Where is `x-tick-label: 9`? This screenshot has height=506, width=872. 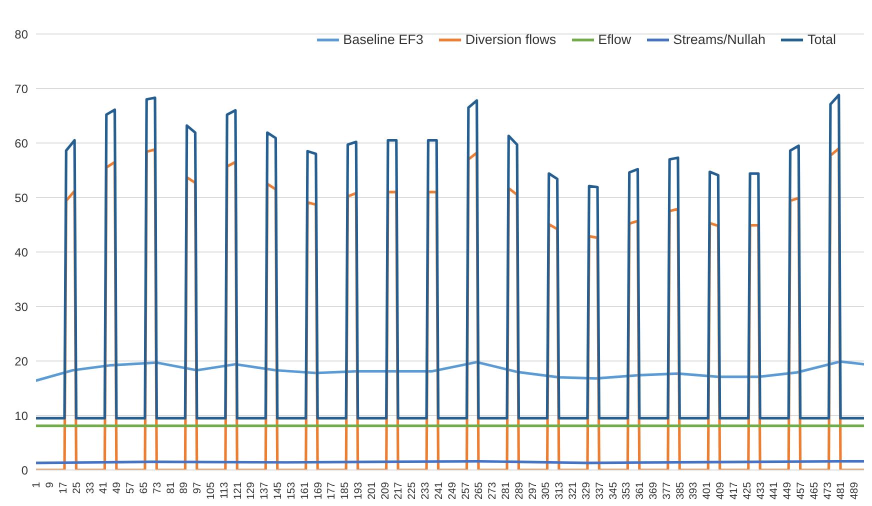
x-tick-label: 9 is located at coordinates (50, 485).